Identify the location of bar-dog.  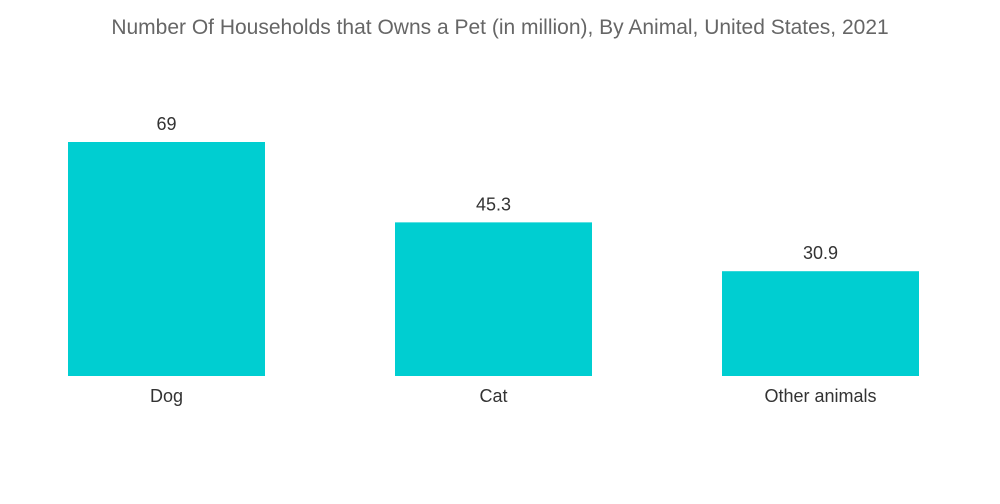
(166, 259).